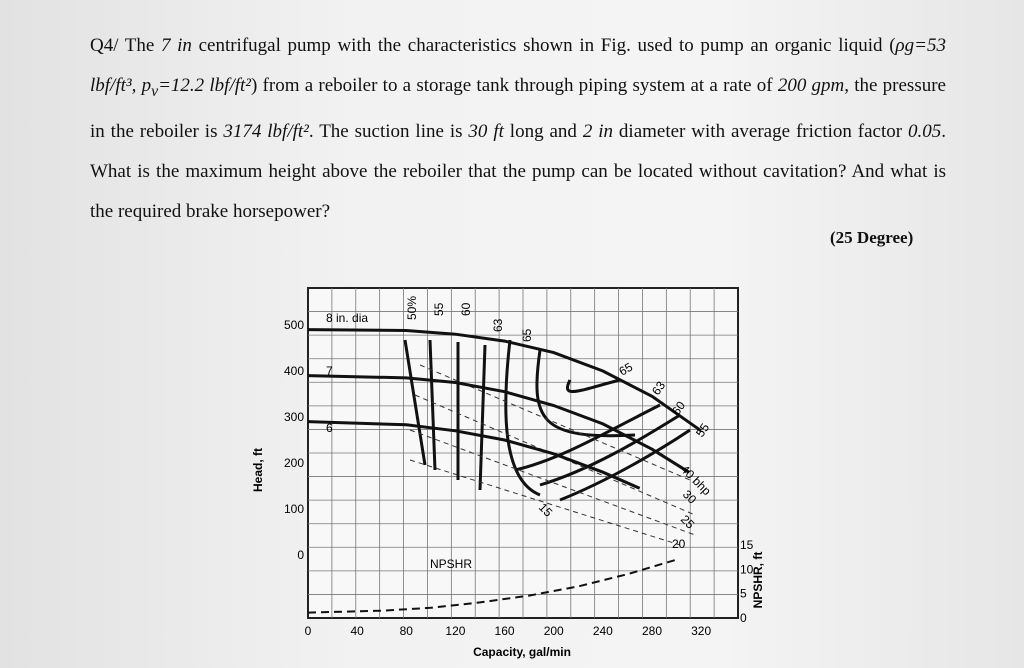  I want to click on problem-text: , the pressure in the reboiler is, so click(518, 108).